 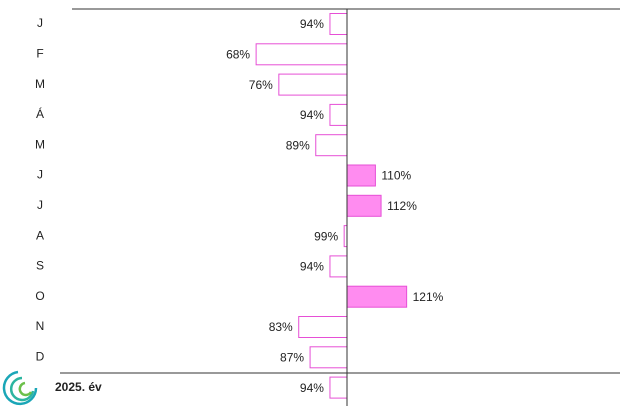 I want to click on category-label: D, so click(x=40, y=356).